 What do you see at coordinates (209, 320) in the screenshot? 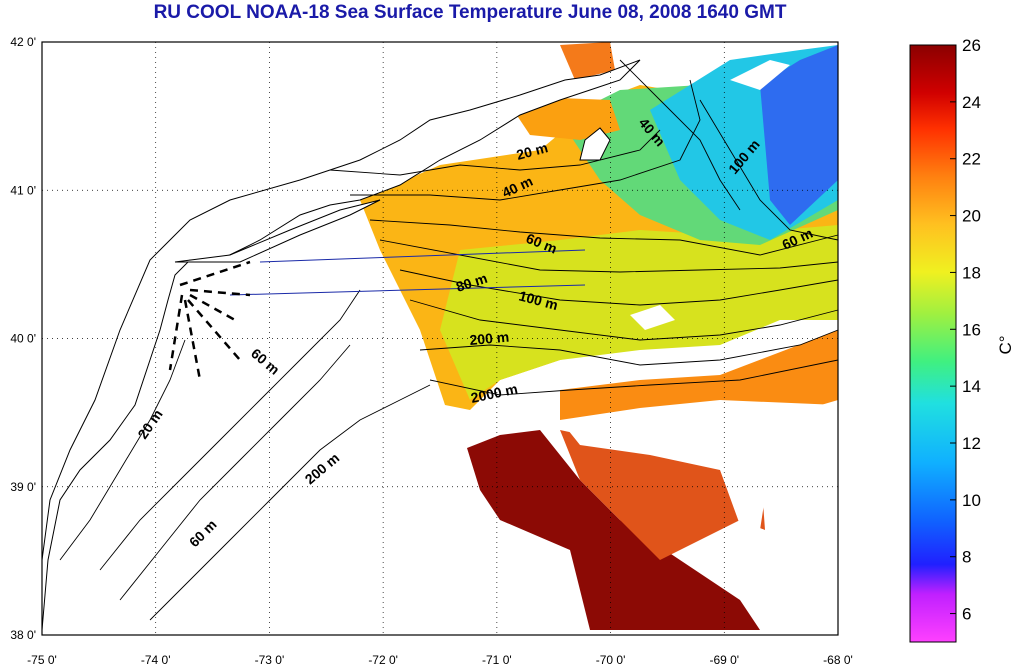
I see `dashed-lines` at bounding box center [209, 320].